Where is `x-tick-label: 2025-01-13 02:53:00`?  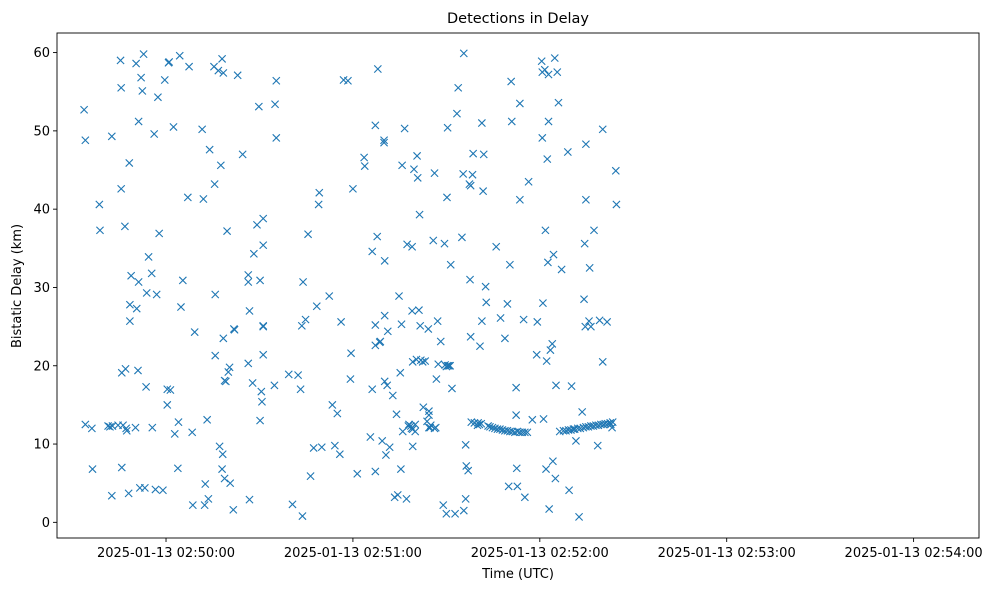
x-tick-label: 2025-01-13 02:53:00 is located at coordinates (727, 553).